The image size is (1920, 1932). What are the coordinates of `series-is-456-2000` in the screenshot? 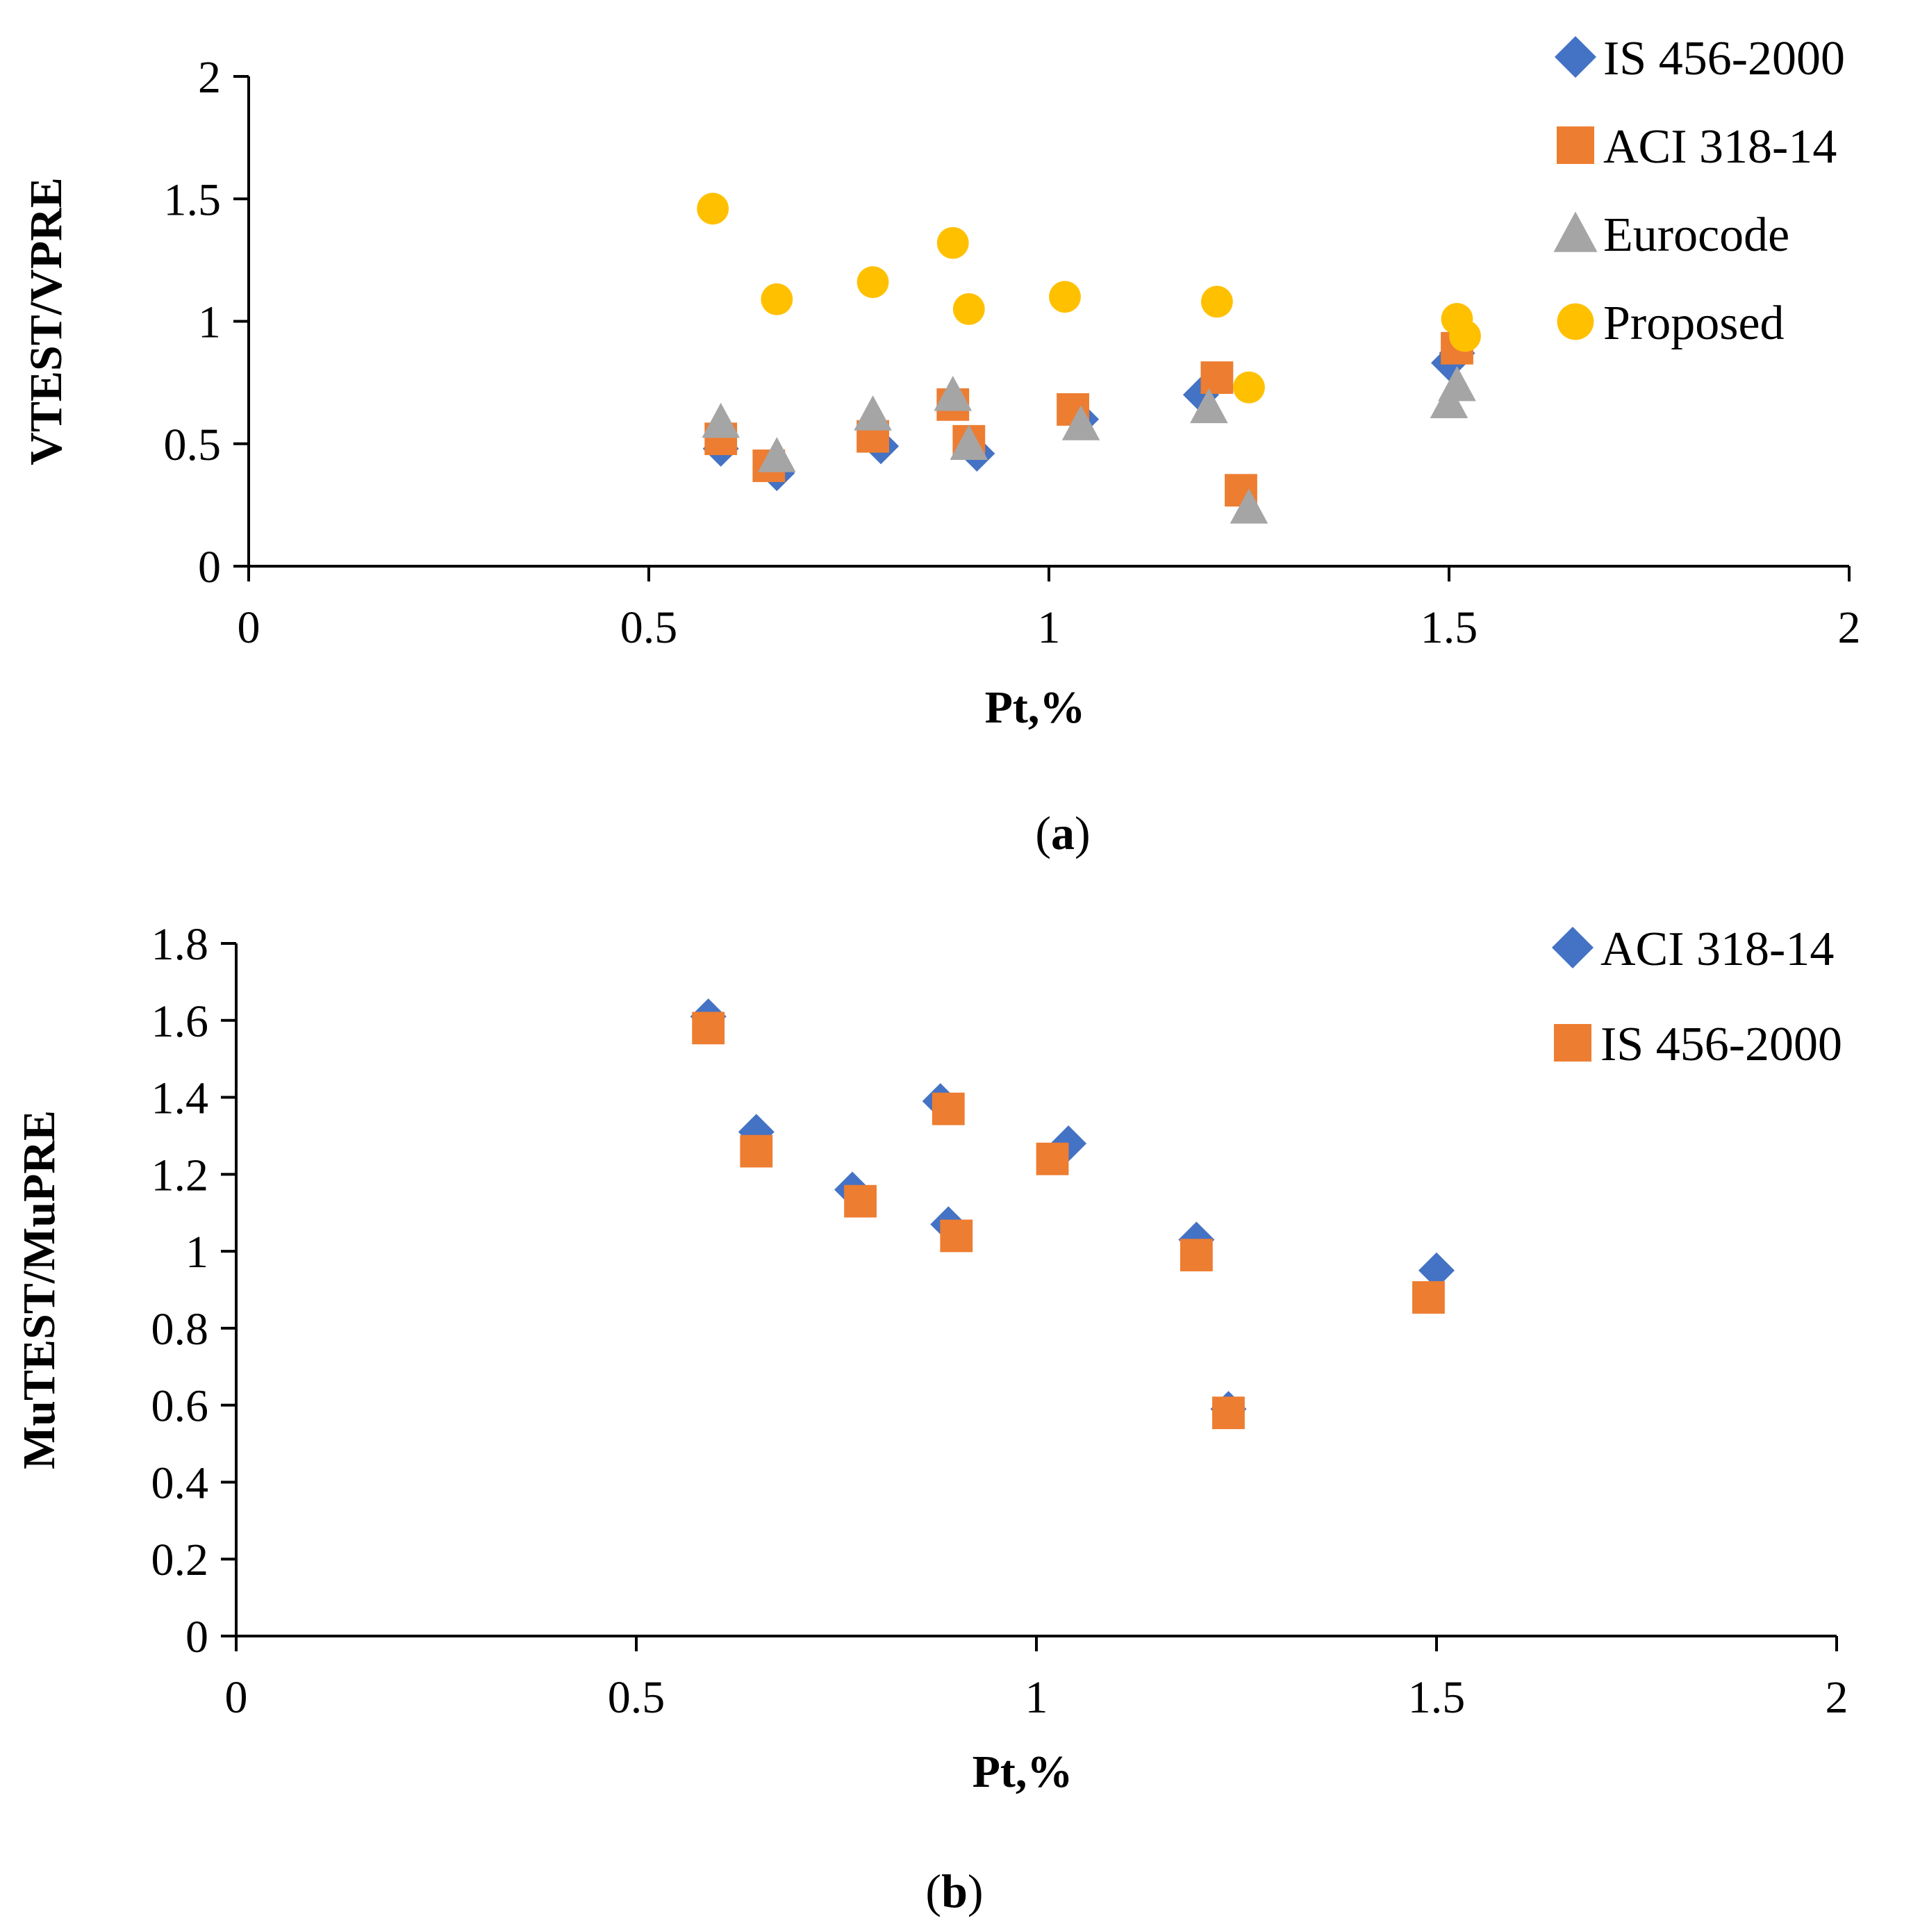 It's located at (1068, 1221).